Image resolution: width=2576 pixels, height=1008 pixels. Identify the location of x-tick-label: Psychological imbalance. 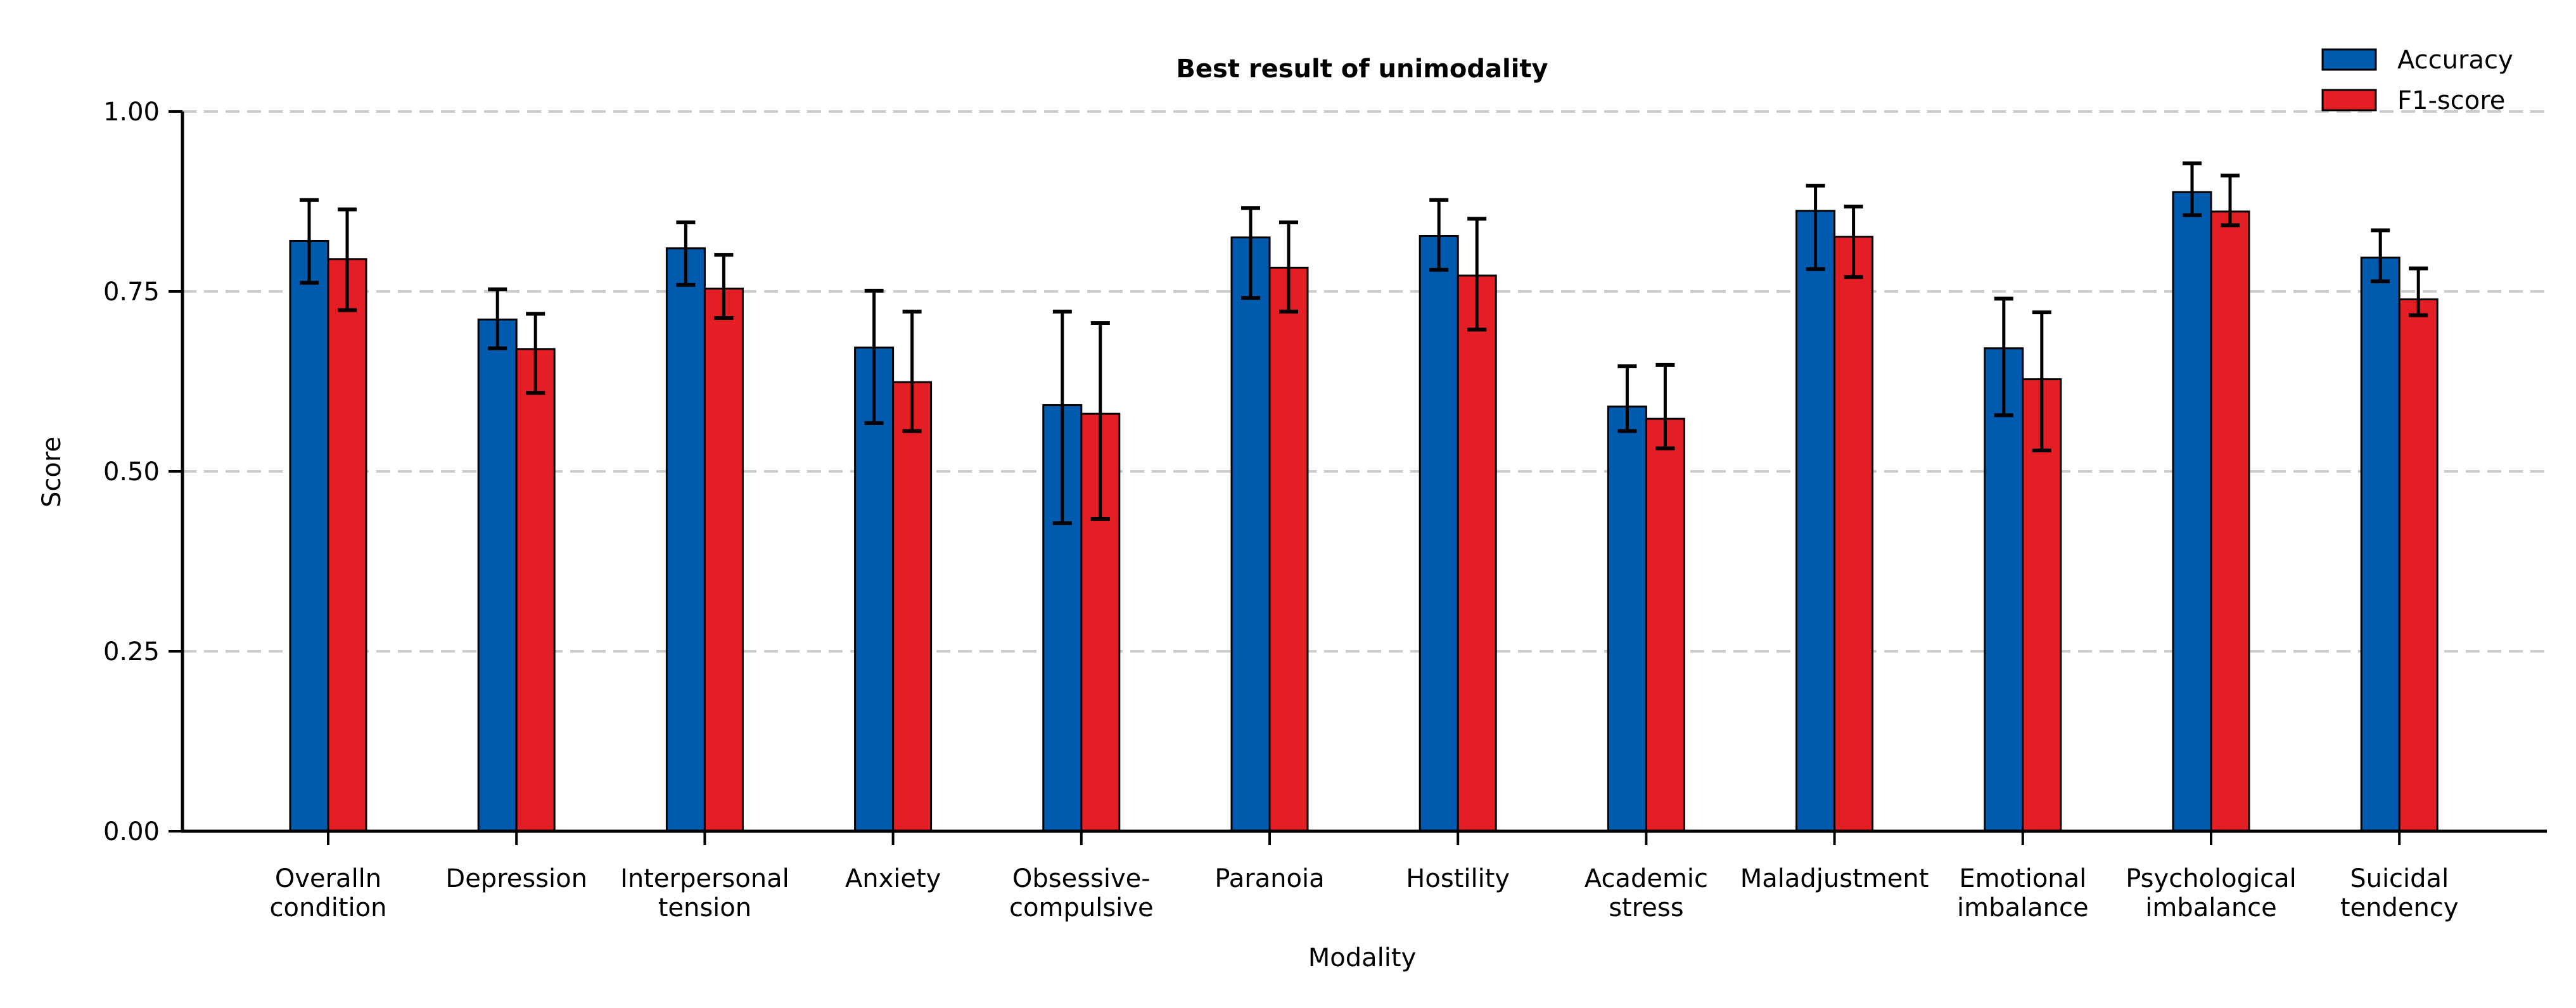
(2211, 893).